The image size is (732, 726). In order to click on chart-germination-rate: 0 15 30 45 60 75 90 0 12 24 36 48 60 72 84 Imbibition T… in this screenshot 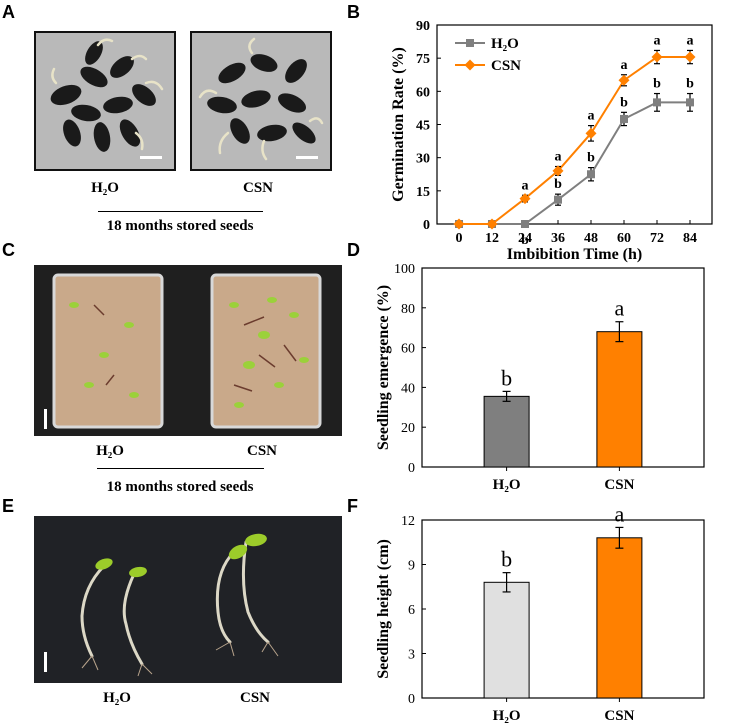, I will do `click(551, 141)`.